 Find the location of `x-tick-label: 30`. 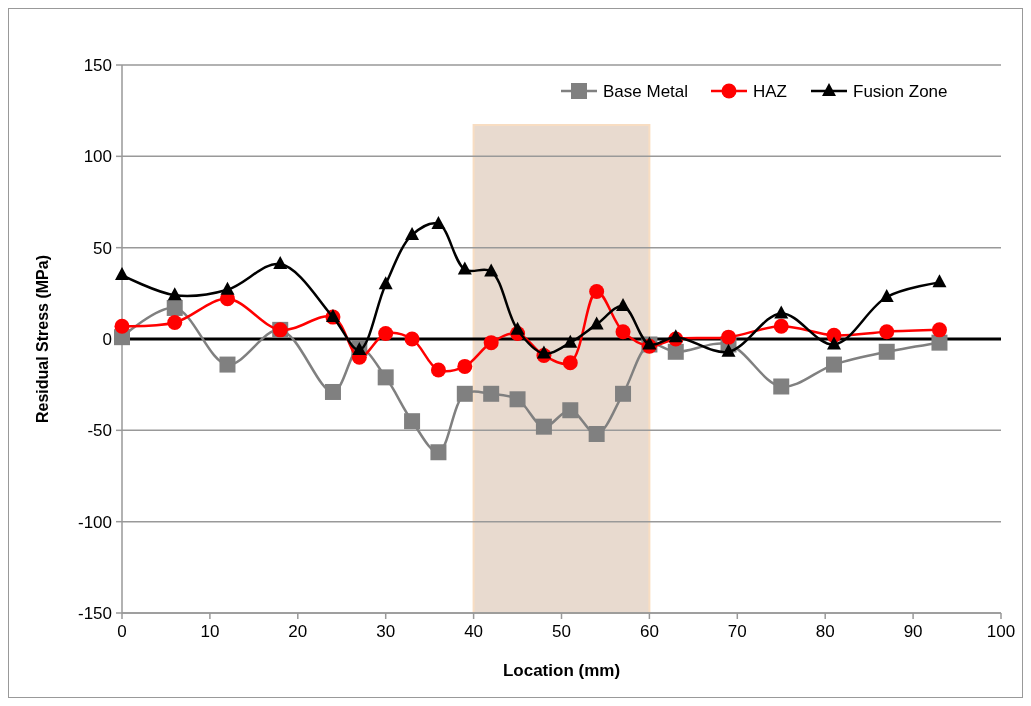

x-tick-label: 30 is located at coordinates (386, 631).